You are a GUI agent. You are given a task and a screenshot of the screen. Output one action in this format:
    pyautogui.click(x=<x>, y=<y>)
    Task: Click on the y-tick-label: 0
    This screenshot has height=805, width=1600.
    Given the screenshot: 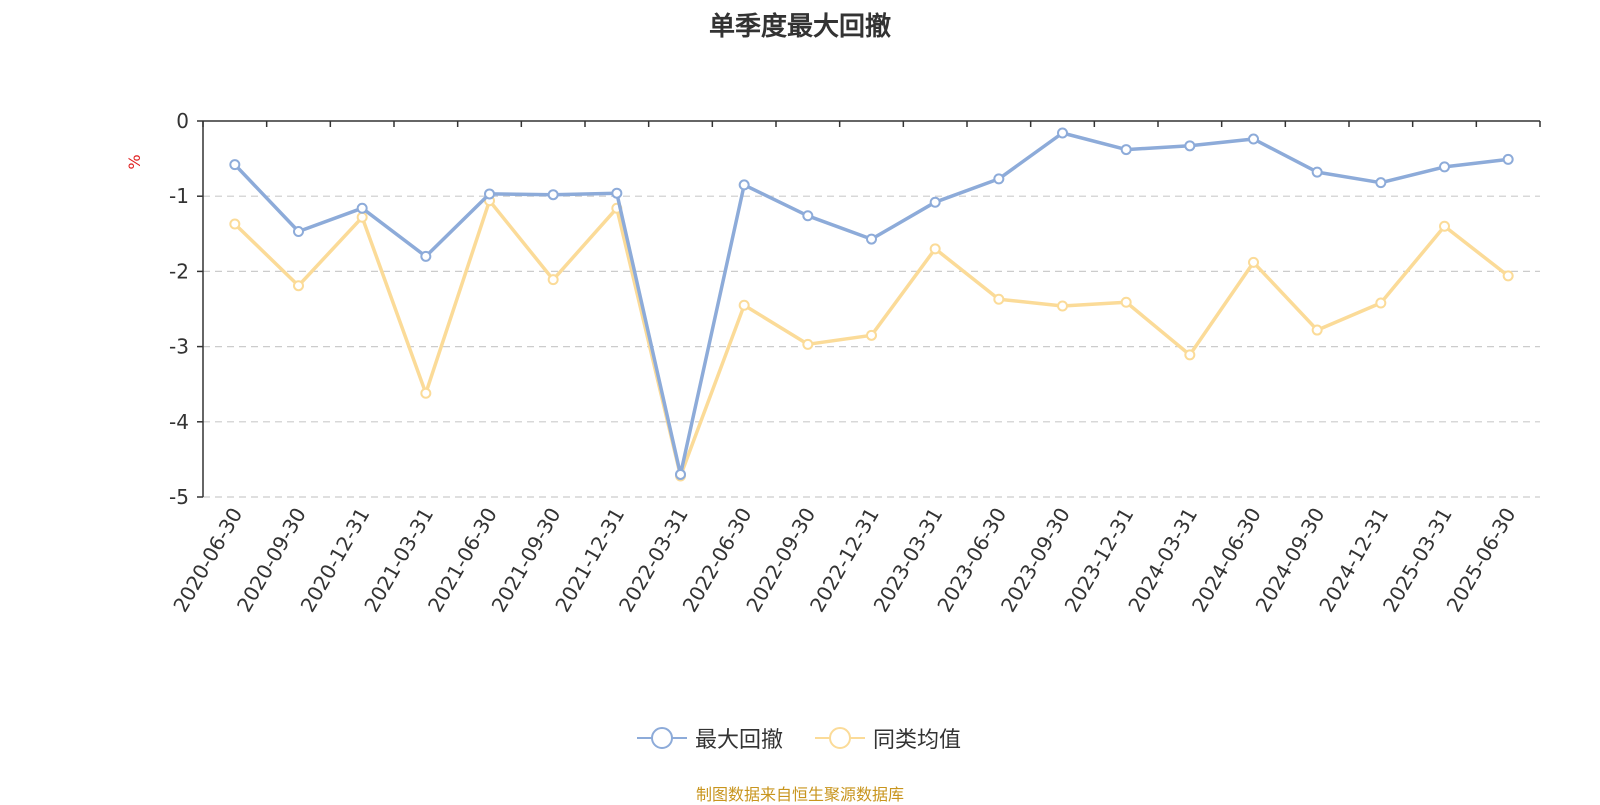 What is the action you would take?
    pyautogui.click(x=182, y=121)
    